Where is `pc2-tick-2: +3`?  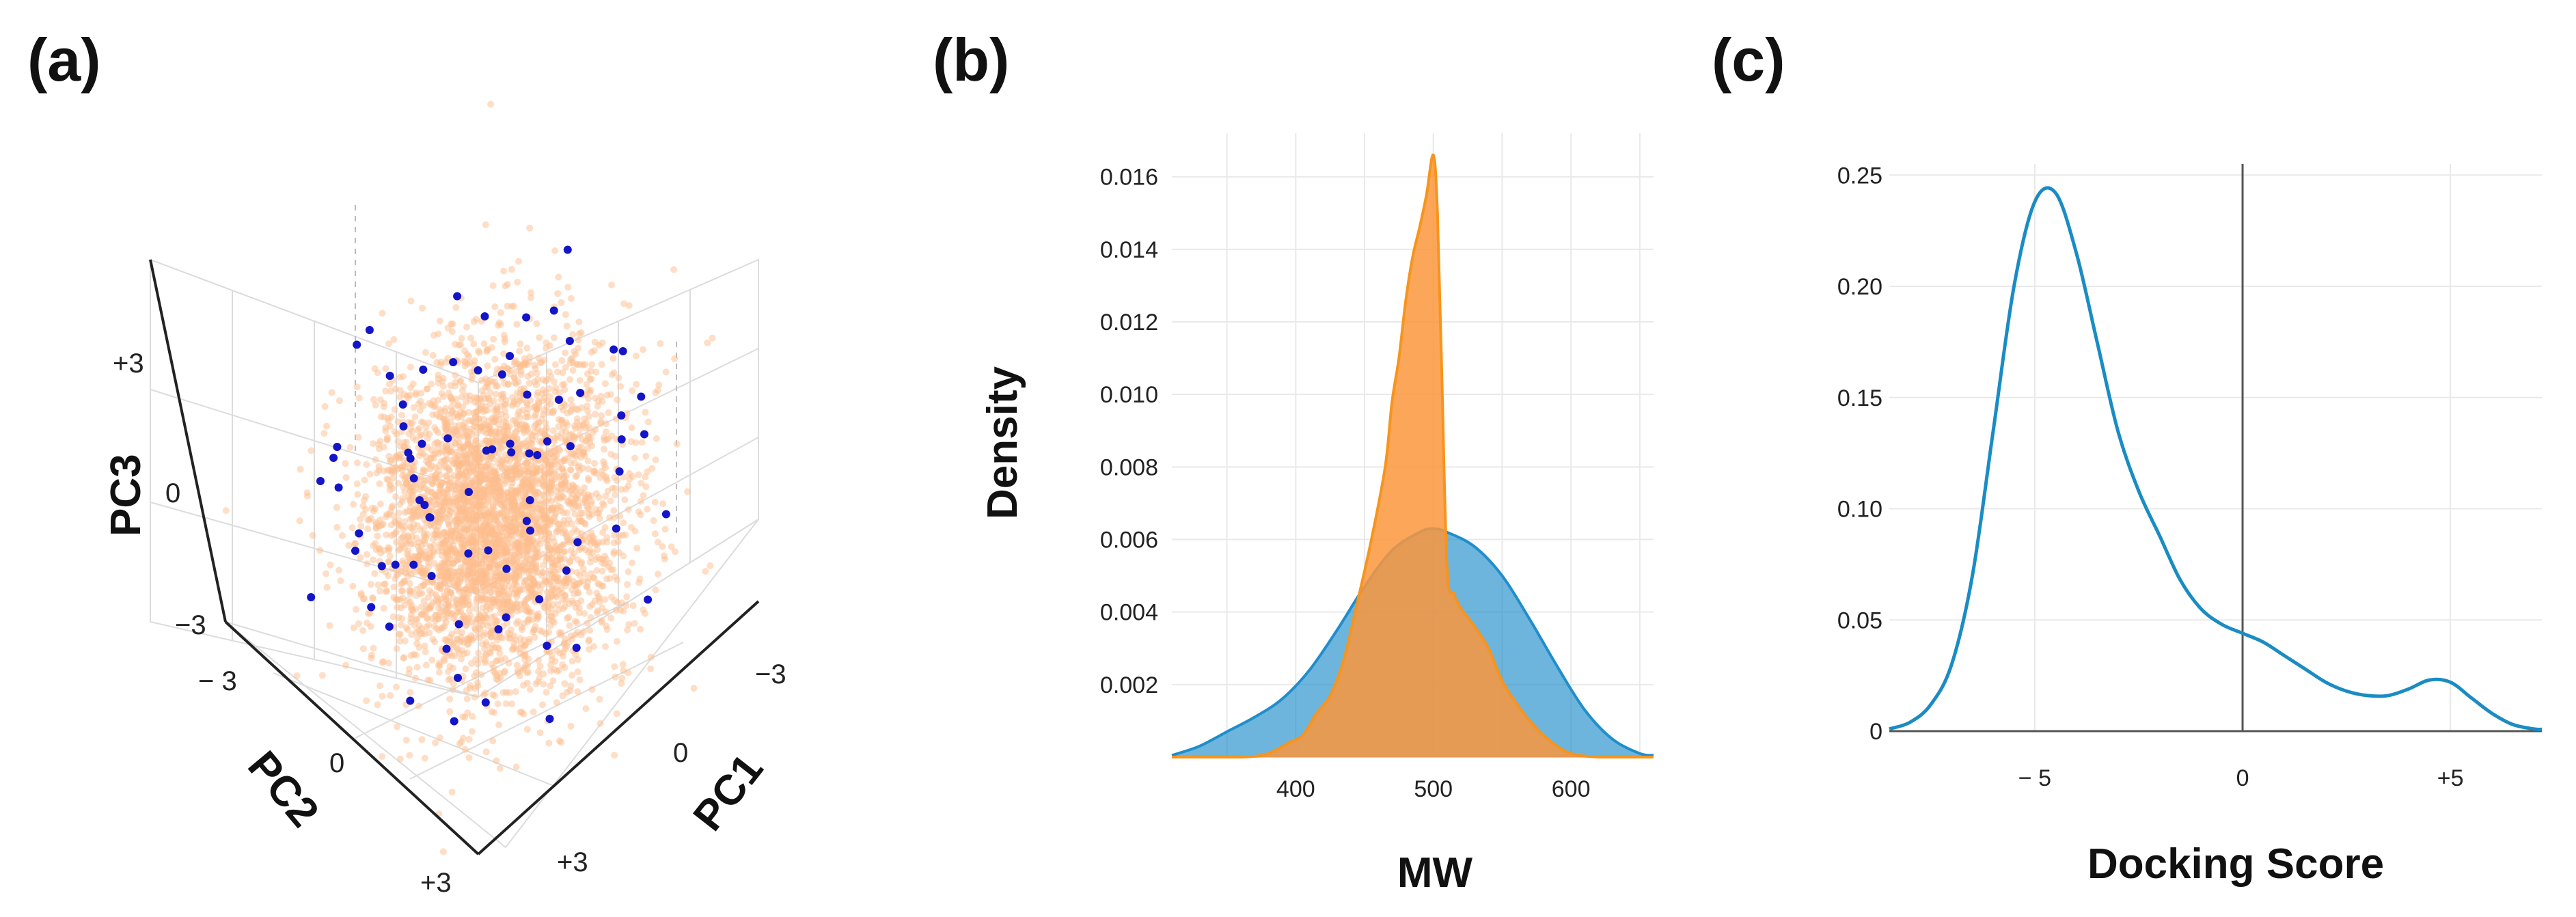 pc2-tick-2: +3 is located at coordinates (436, 883).